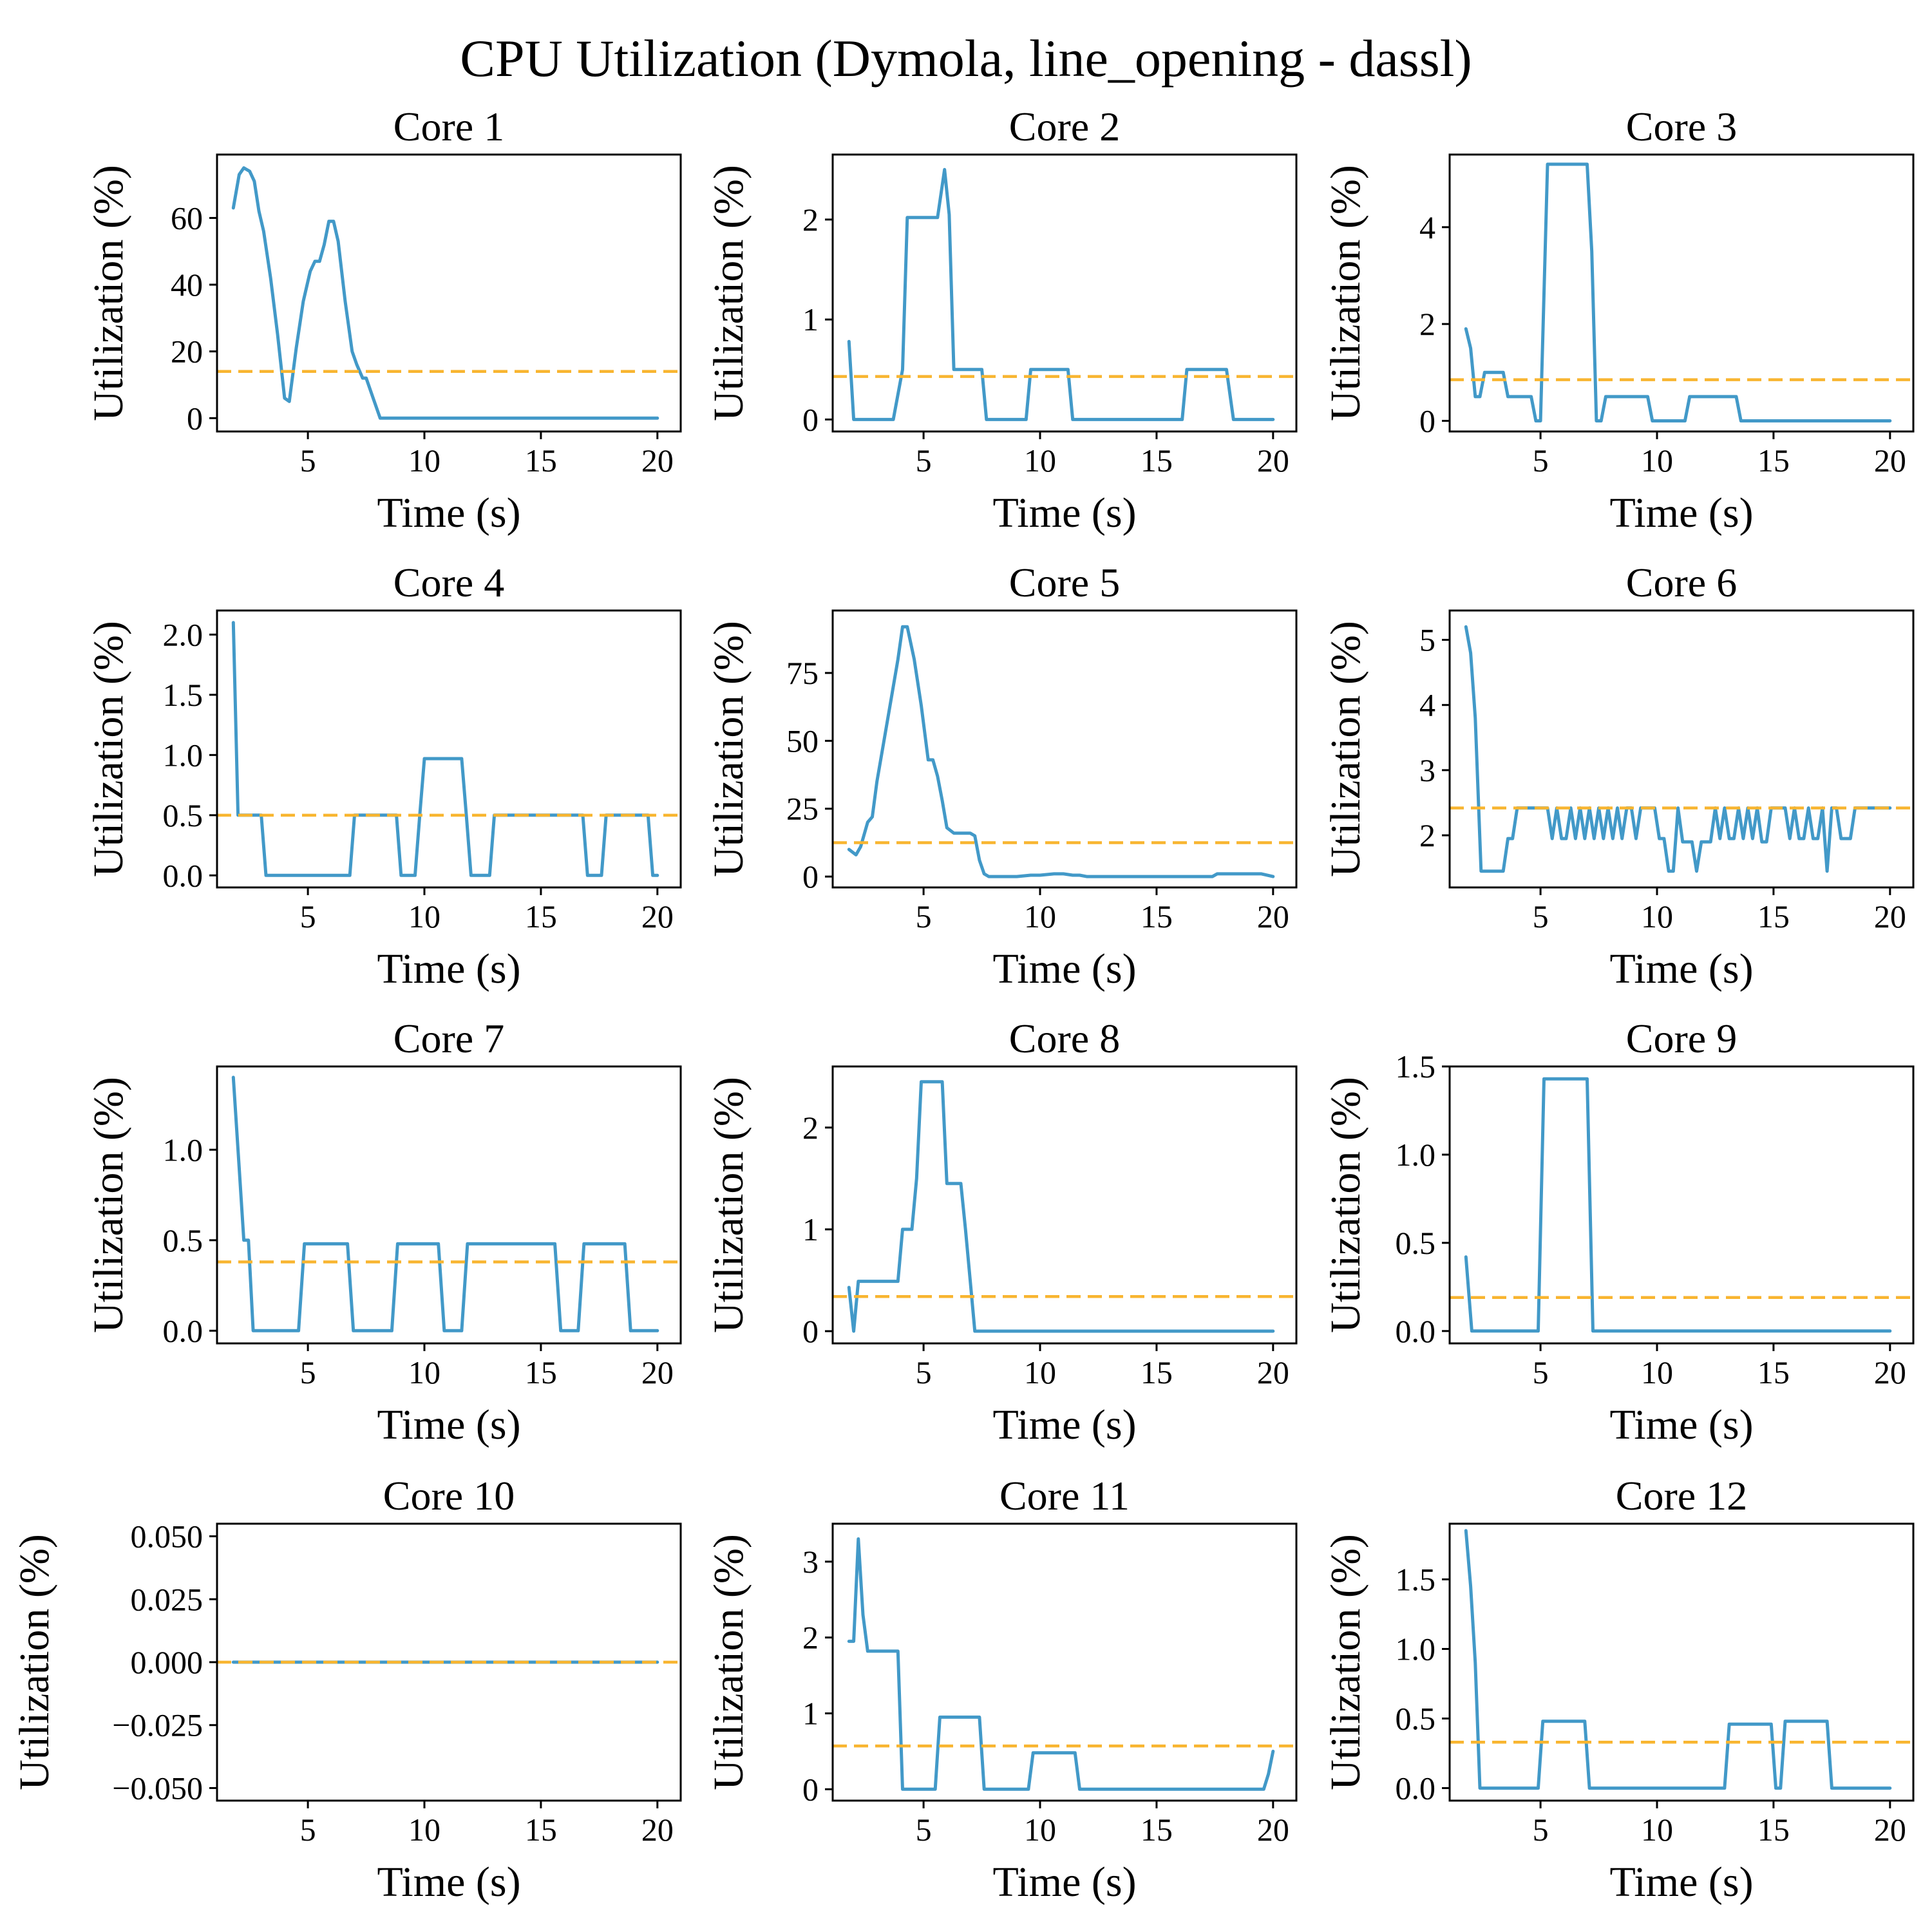  I want to click on subplot-title: Core 11, so click(1064, 1496).